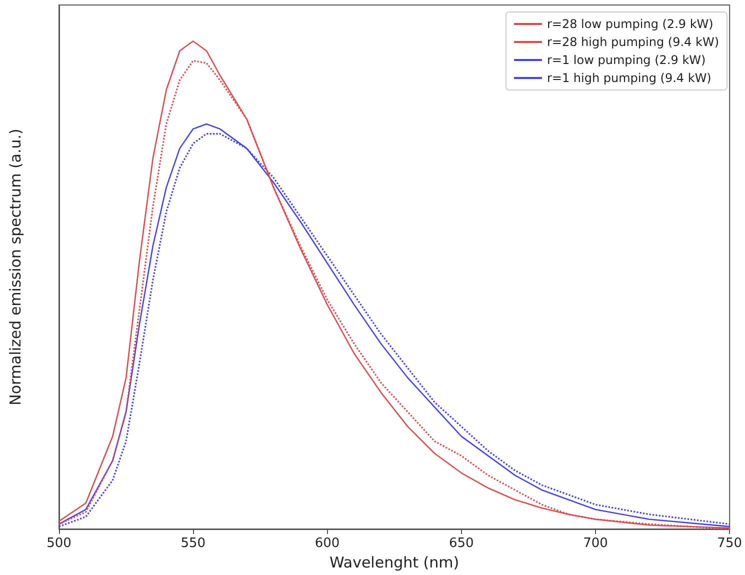  I want to click on y-axis-title: Normalized emission spectrum (a.u.), so click(15, 267).